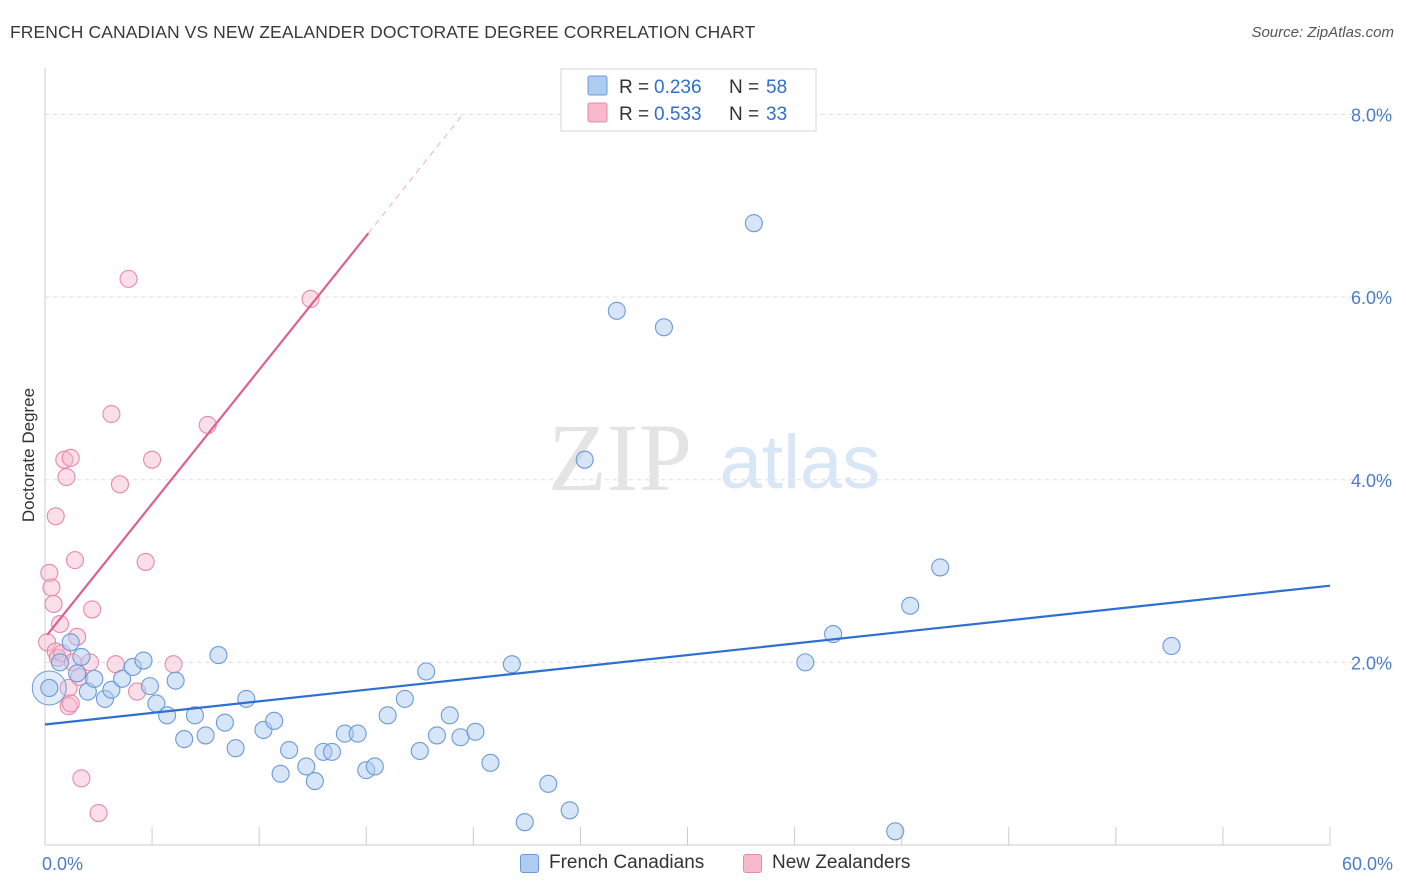  I want to click on trend-line-new-zealanders, so click(208, 434).